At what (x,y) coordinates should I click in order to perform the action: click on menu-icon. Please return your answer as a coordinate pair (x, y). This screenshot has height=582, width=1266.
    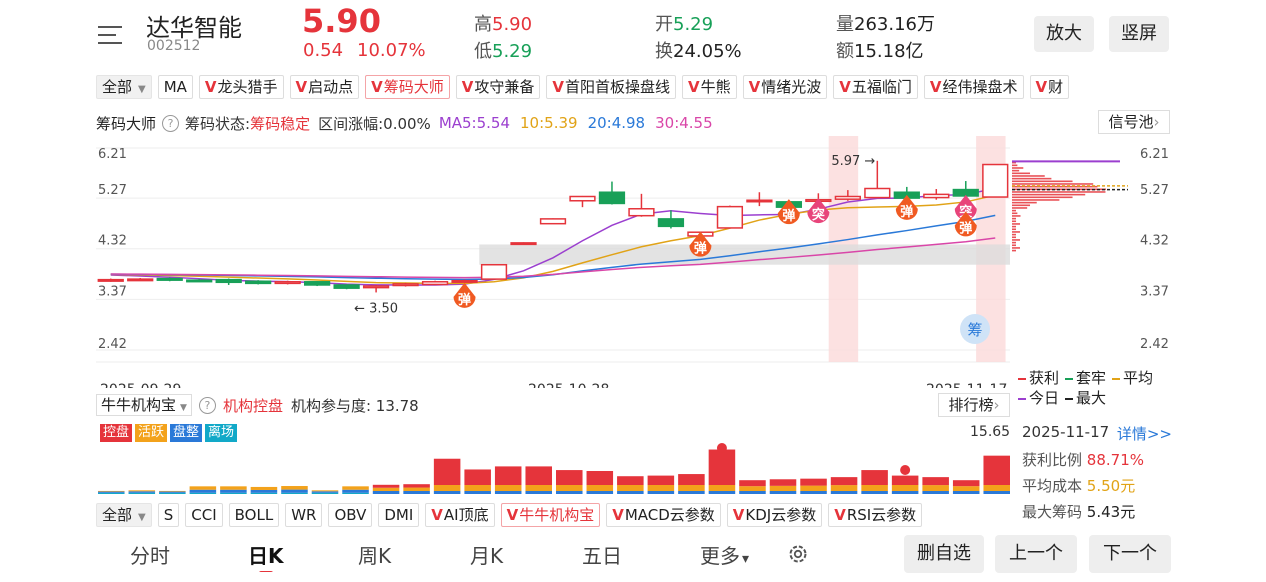
    Looking at the image, I should click on (111, 35).